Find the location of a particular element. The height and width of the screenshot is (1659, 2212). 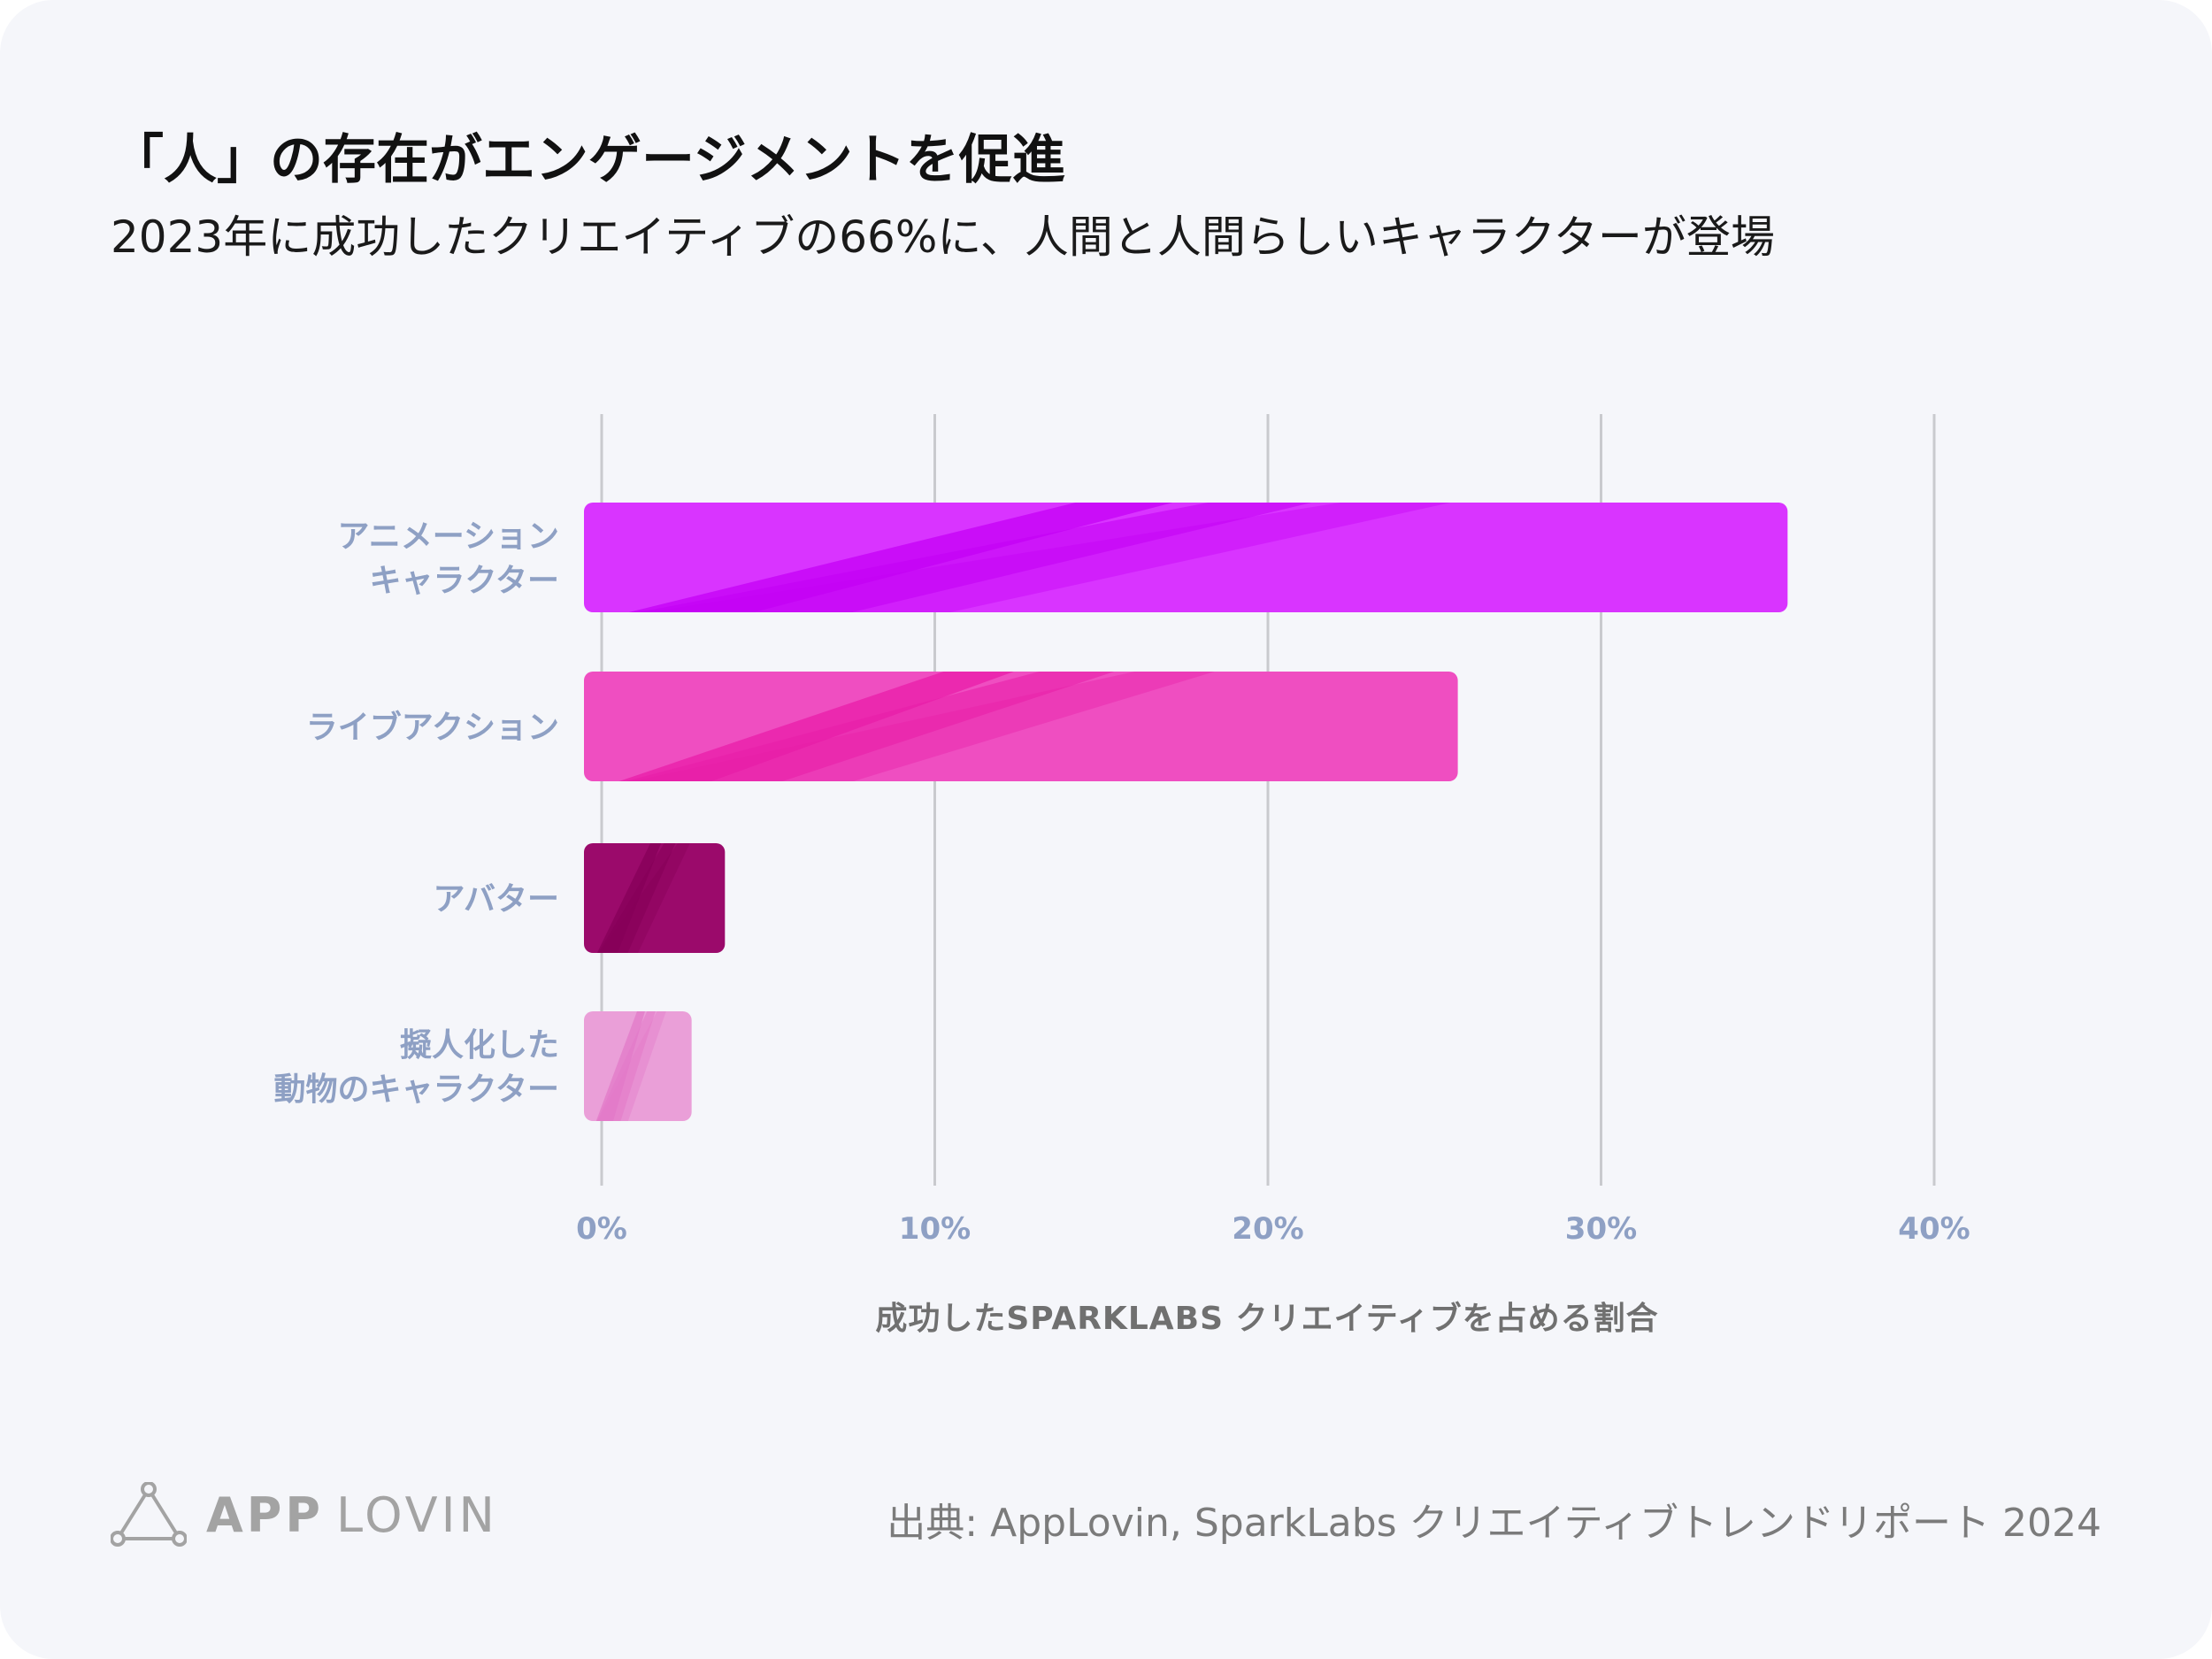

logo-wordmark: APP LOVIN is located at coordinates (352, 1515).